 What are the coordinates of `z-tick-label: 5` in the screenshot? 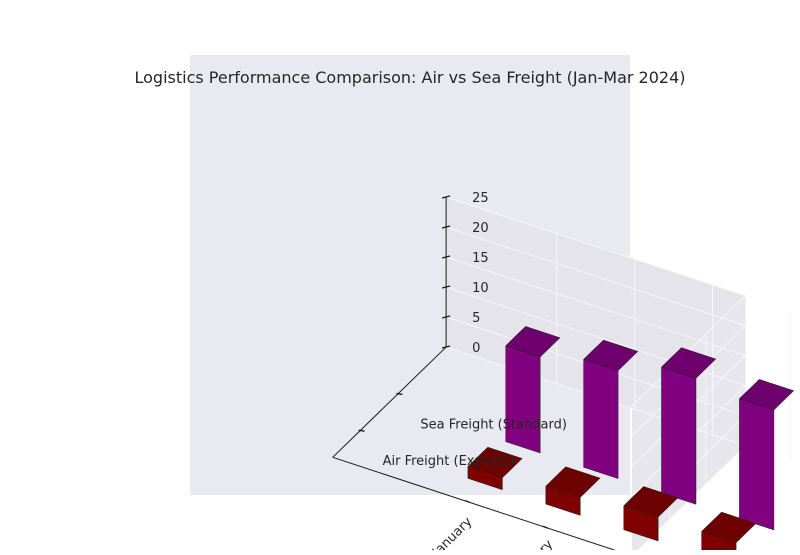 It's located at (476, 318).